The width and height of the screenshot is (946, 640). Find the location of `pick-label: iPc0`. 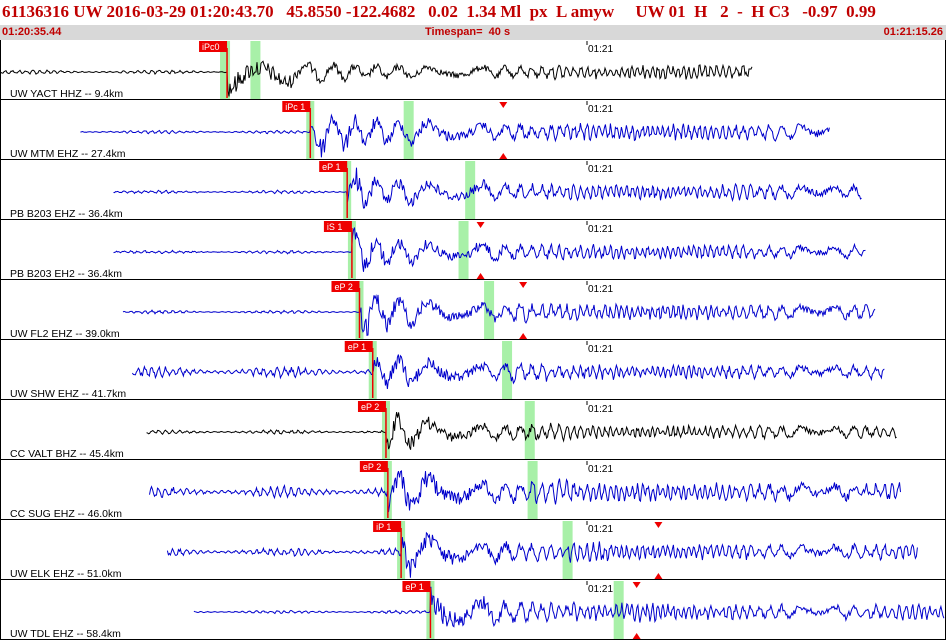

pick-label: iPc0 is located at coordinates (211, 47).